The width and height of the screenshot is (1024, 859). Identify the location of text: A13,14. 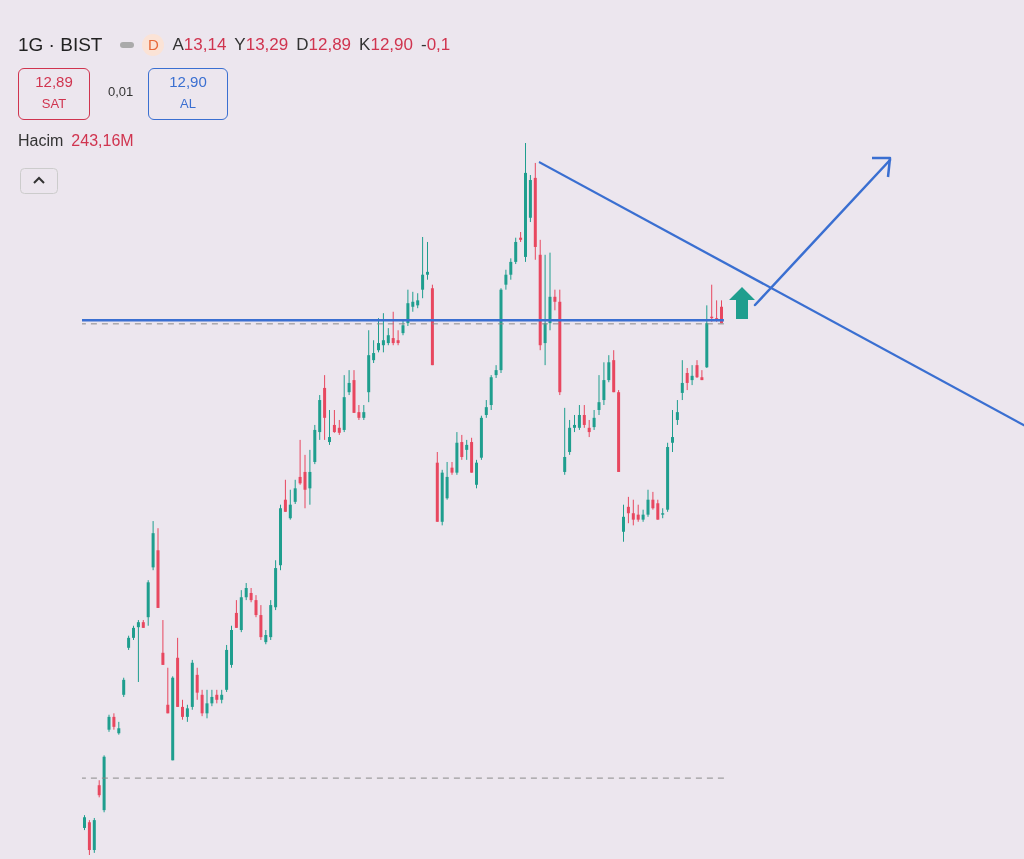
(199, 45).